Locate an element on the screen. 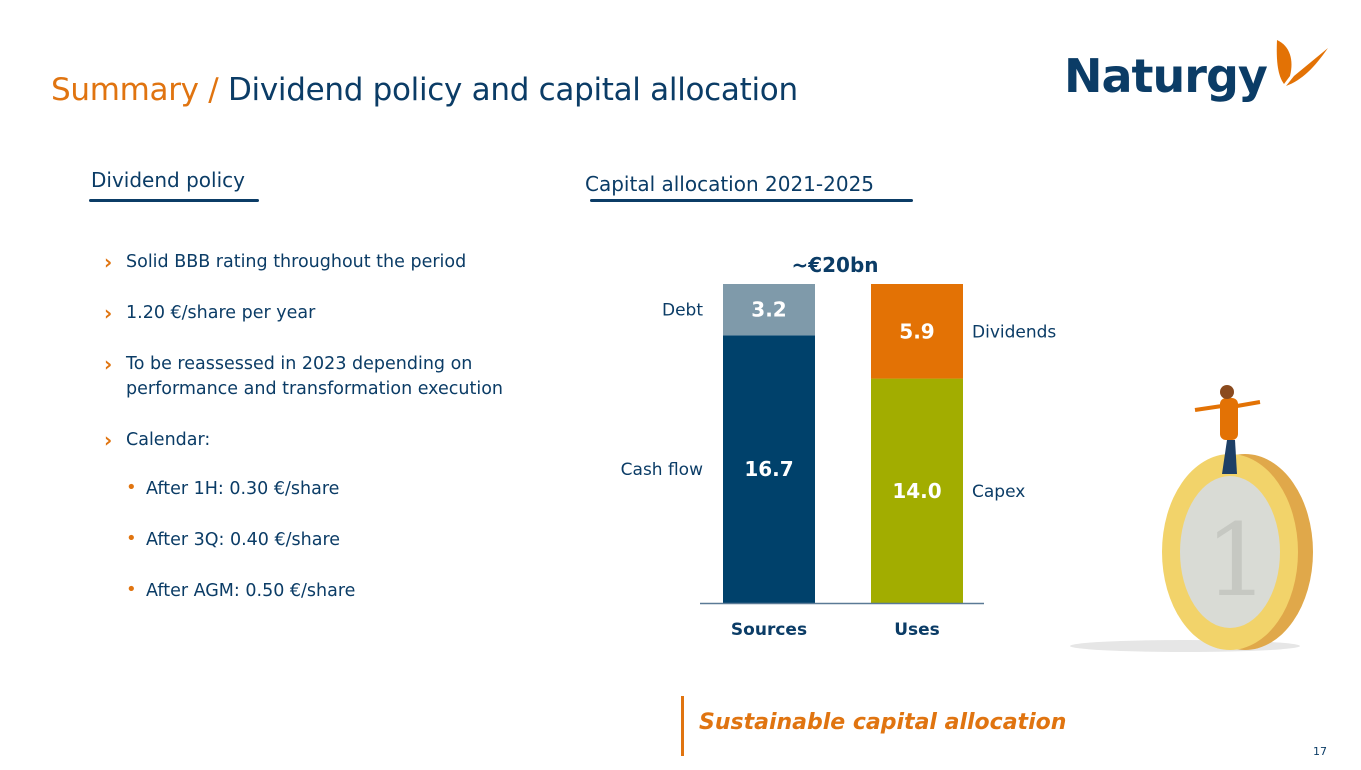  bar-segment-cash-flow is located at coordinates (769, 469).